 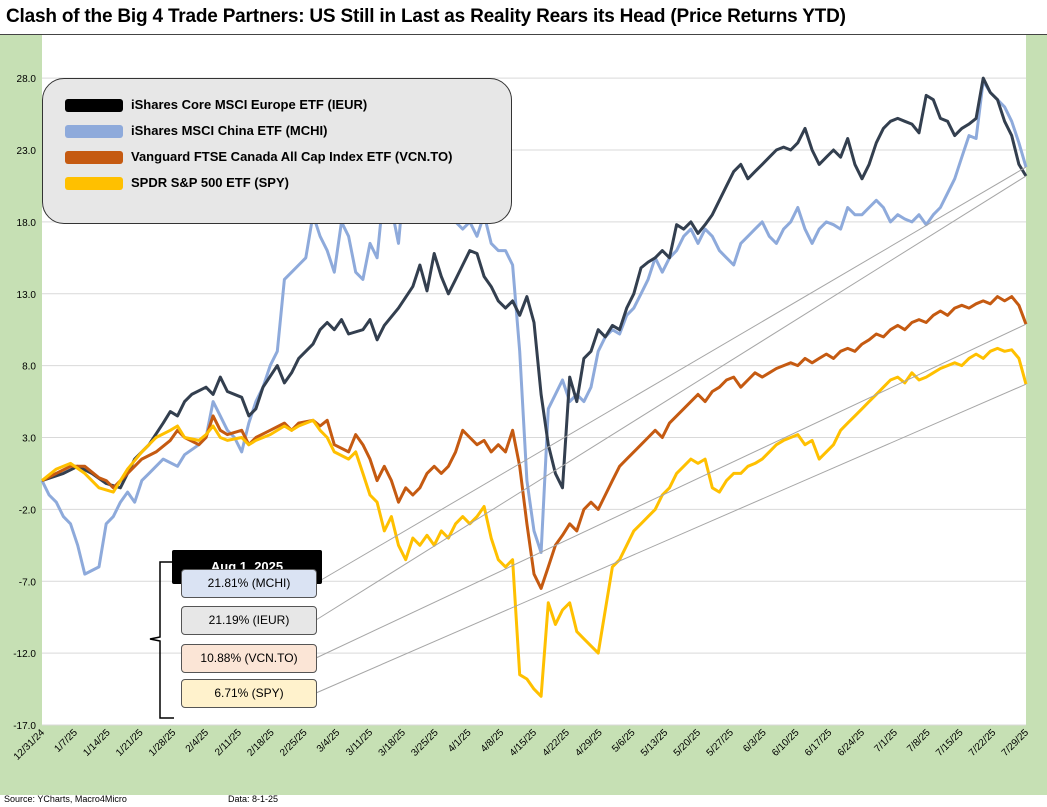 What do you see at coordinates (460, 741) in the screenshot?
I see `x-tick-label: 4/1/25` at bounding box center [460, 741].